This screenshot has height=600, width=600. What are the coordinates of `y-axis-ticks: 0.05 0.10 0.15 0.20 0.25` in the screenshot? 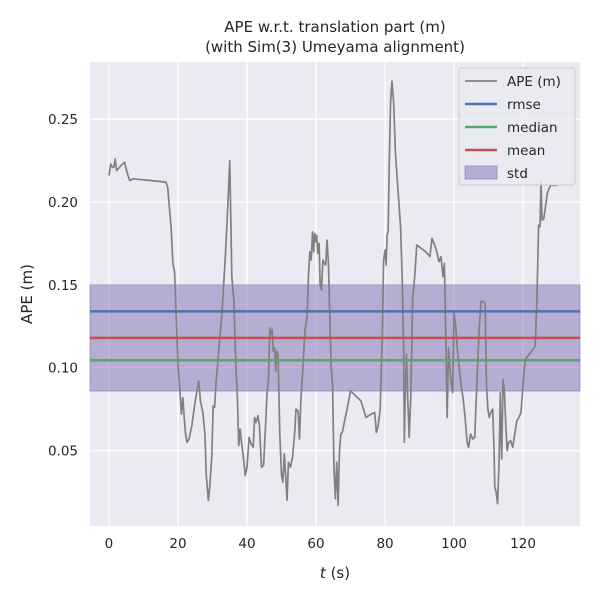 It's located at (63, 285).